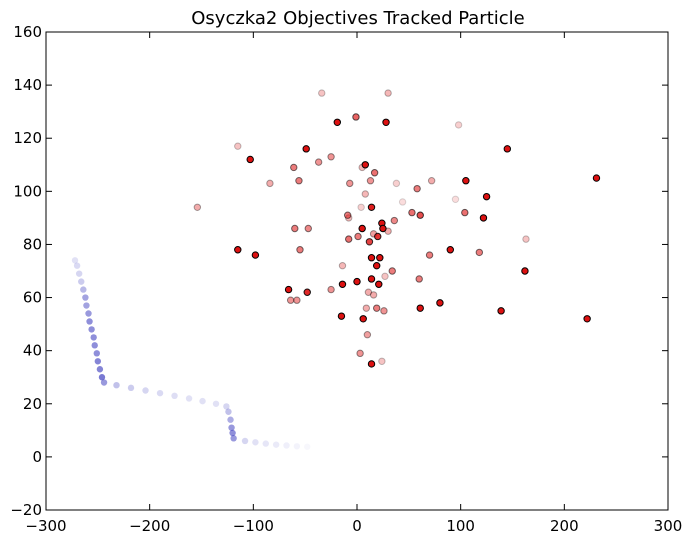  I want to click on tracked-particle-points, so click(191, 353).